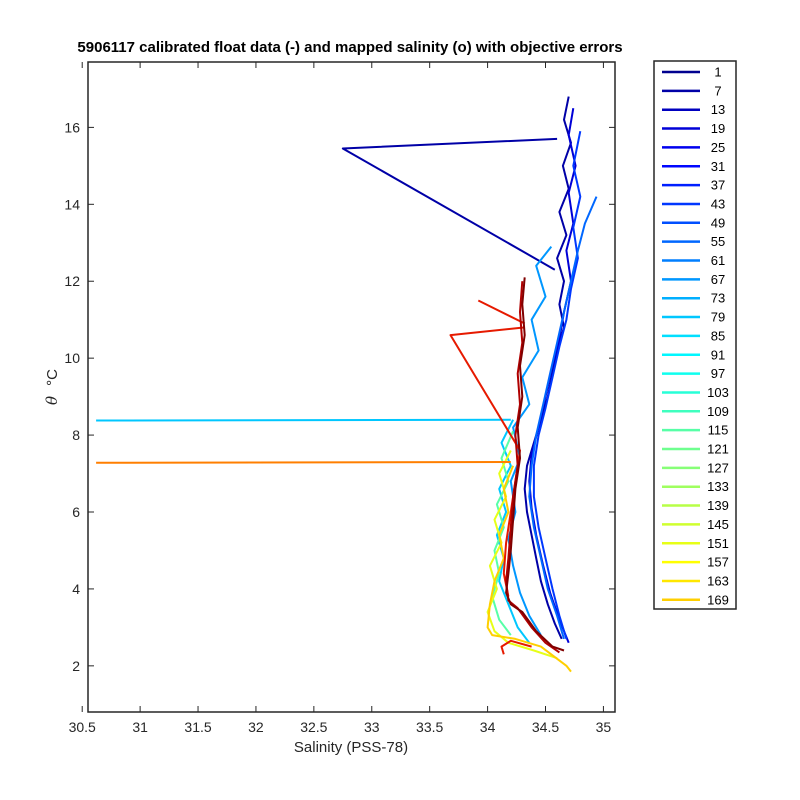 This screenshot has width=800, height=800. What do you see at coordinates (718, 128) in the screenshot?
I see `legend-label: 19` at bounding box center [718, 128].